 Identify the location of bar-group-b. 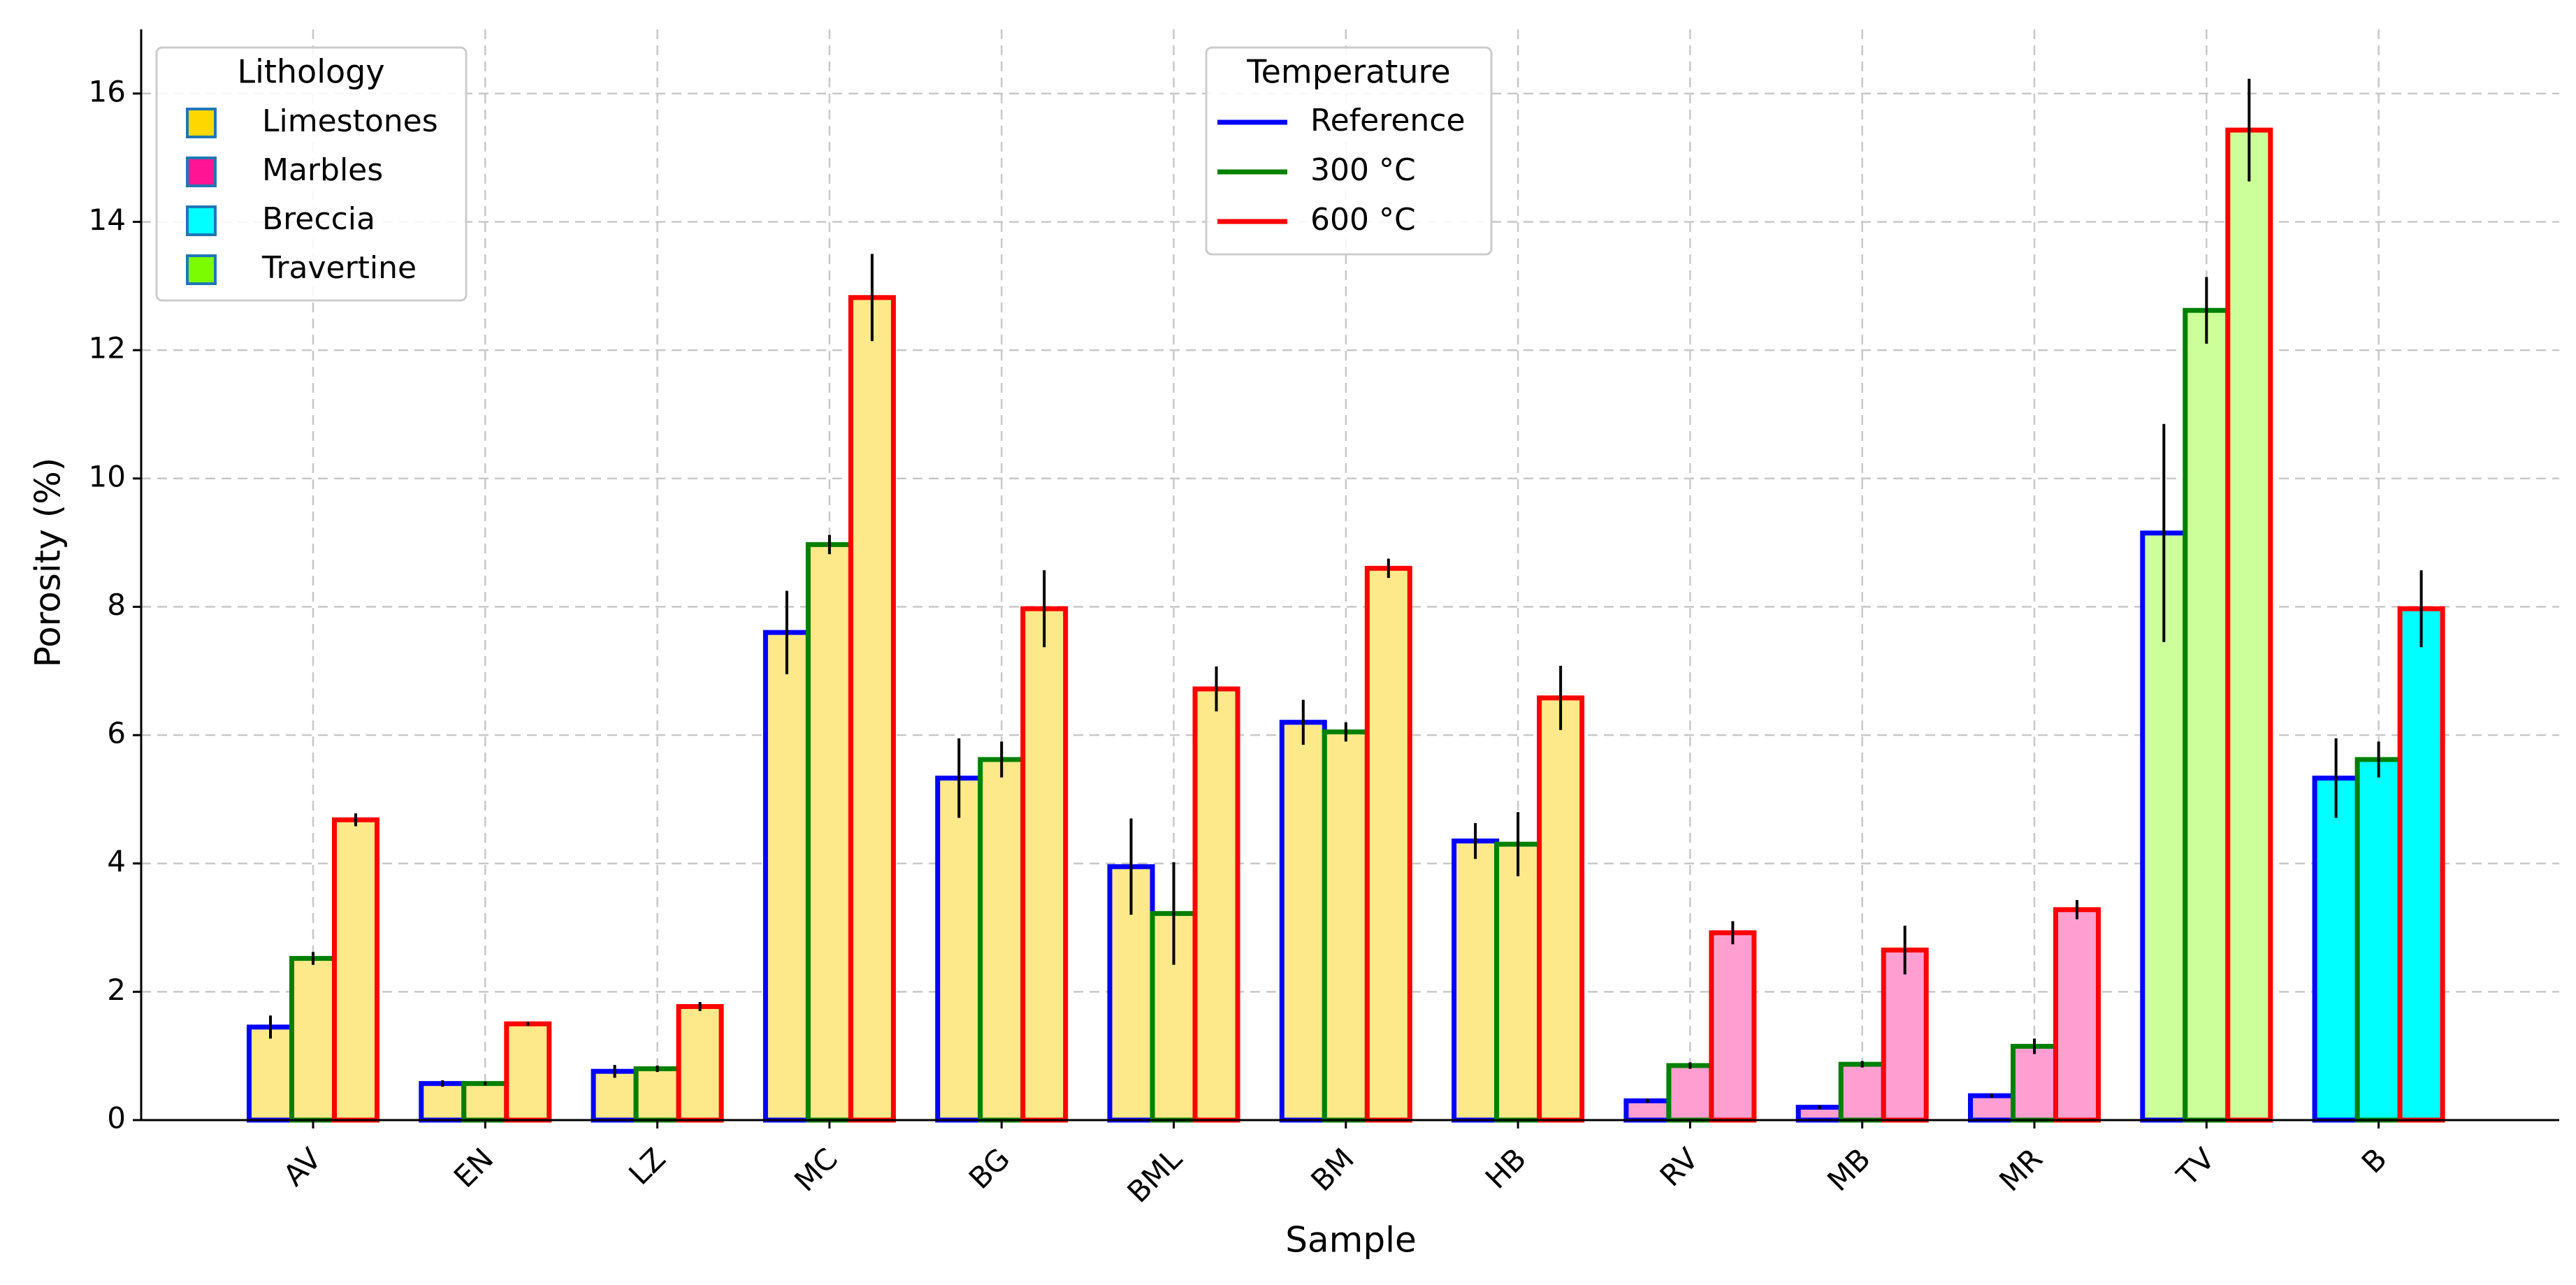
(2379, 846).